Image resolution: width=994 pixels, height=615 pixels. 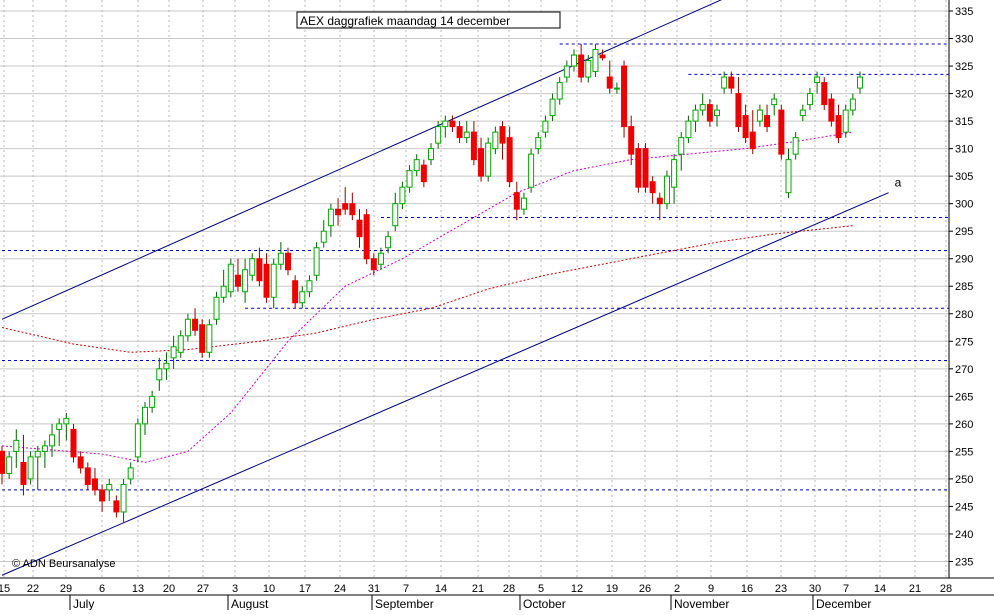 What do you see at coordinates (964, 12) in the screenshot?
I see `y-tick-label: 335` at bounding box center [964, 12].